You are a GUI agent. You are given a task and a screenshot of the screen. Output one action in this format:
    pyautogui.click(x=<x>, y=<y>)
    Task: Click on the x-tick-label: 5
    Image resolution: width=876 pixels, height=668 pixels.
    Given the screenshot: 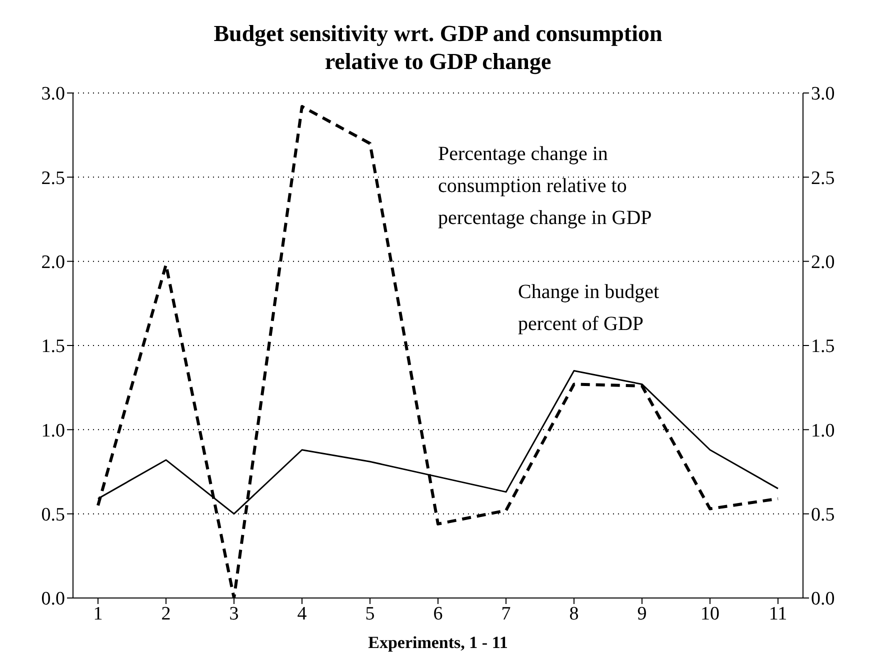 What is the action you would take?
    pyautogui.click(x=370, y=613)
    